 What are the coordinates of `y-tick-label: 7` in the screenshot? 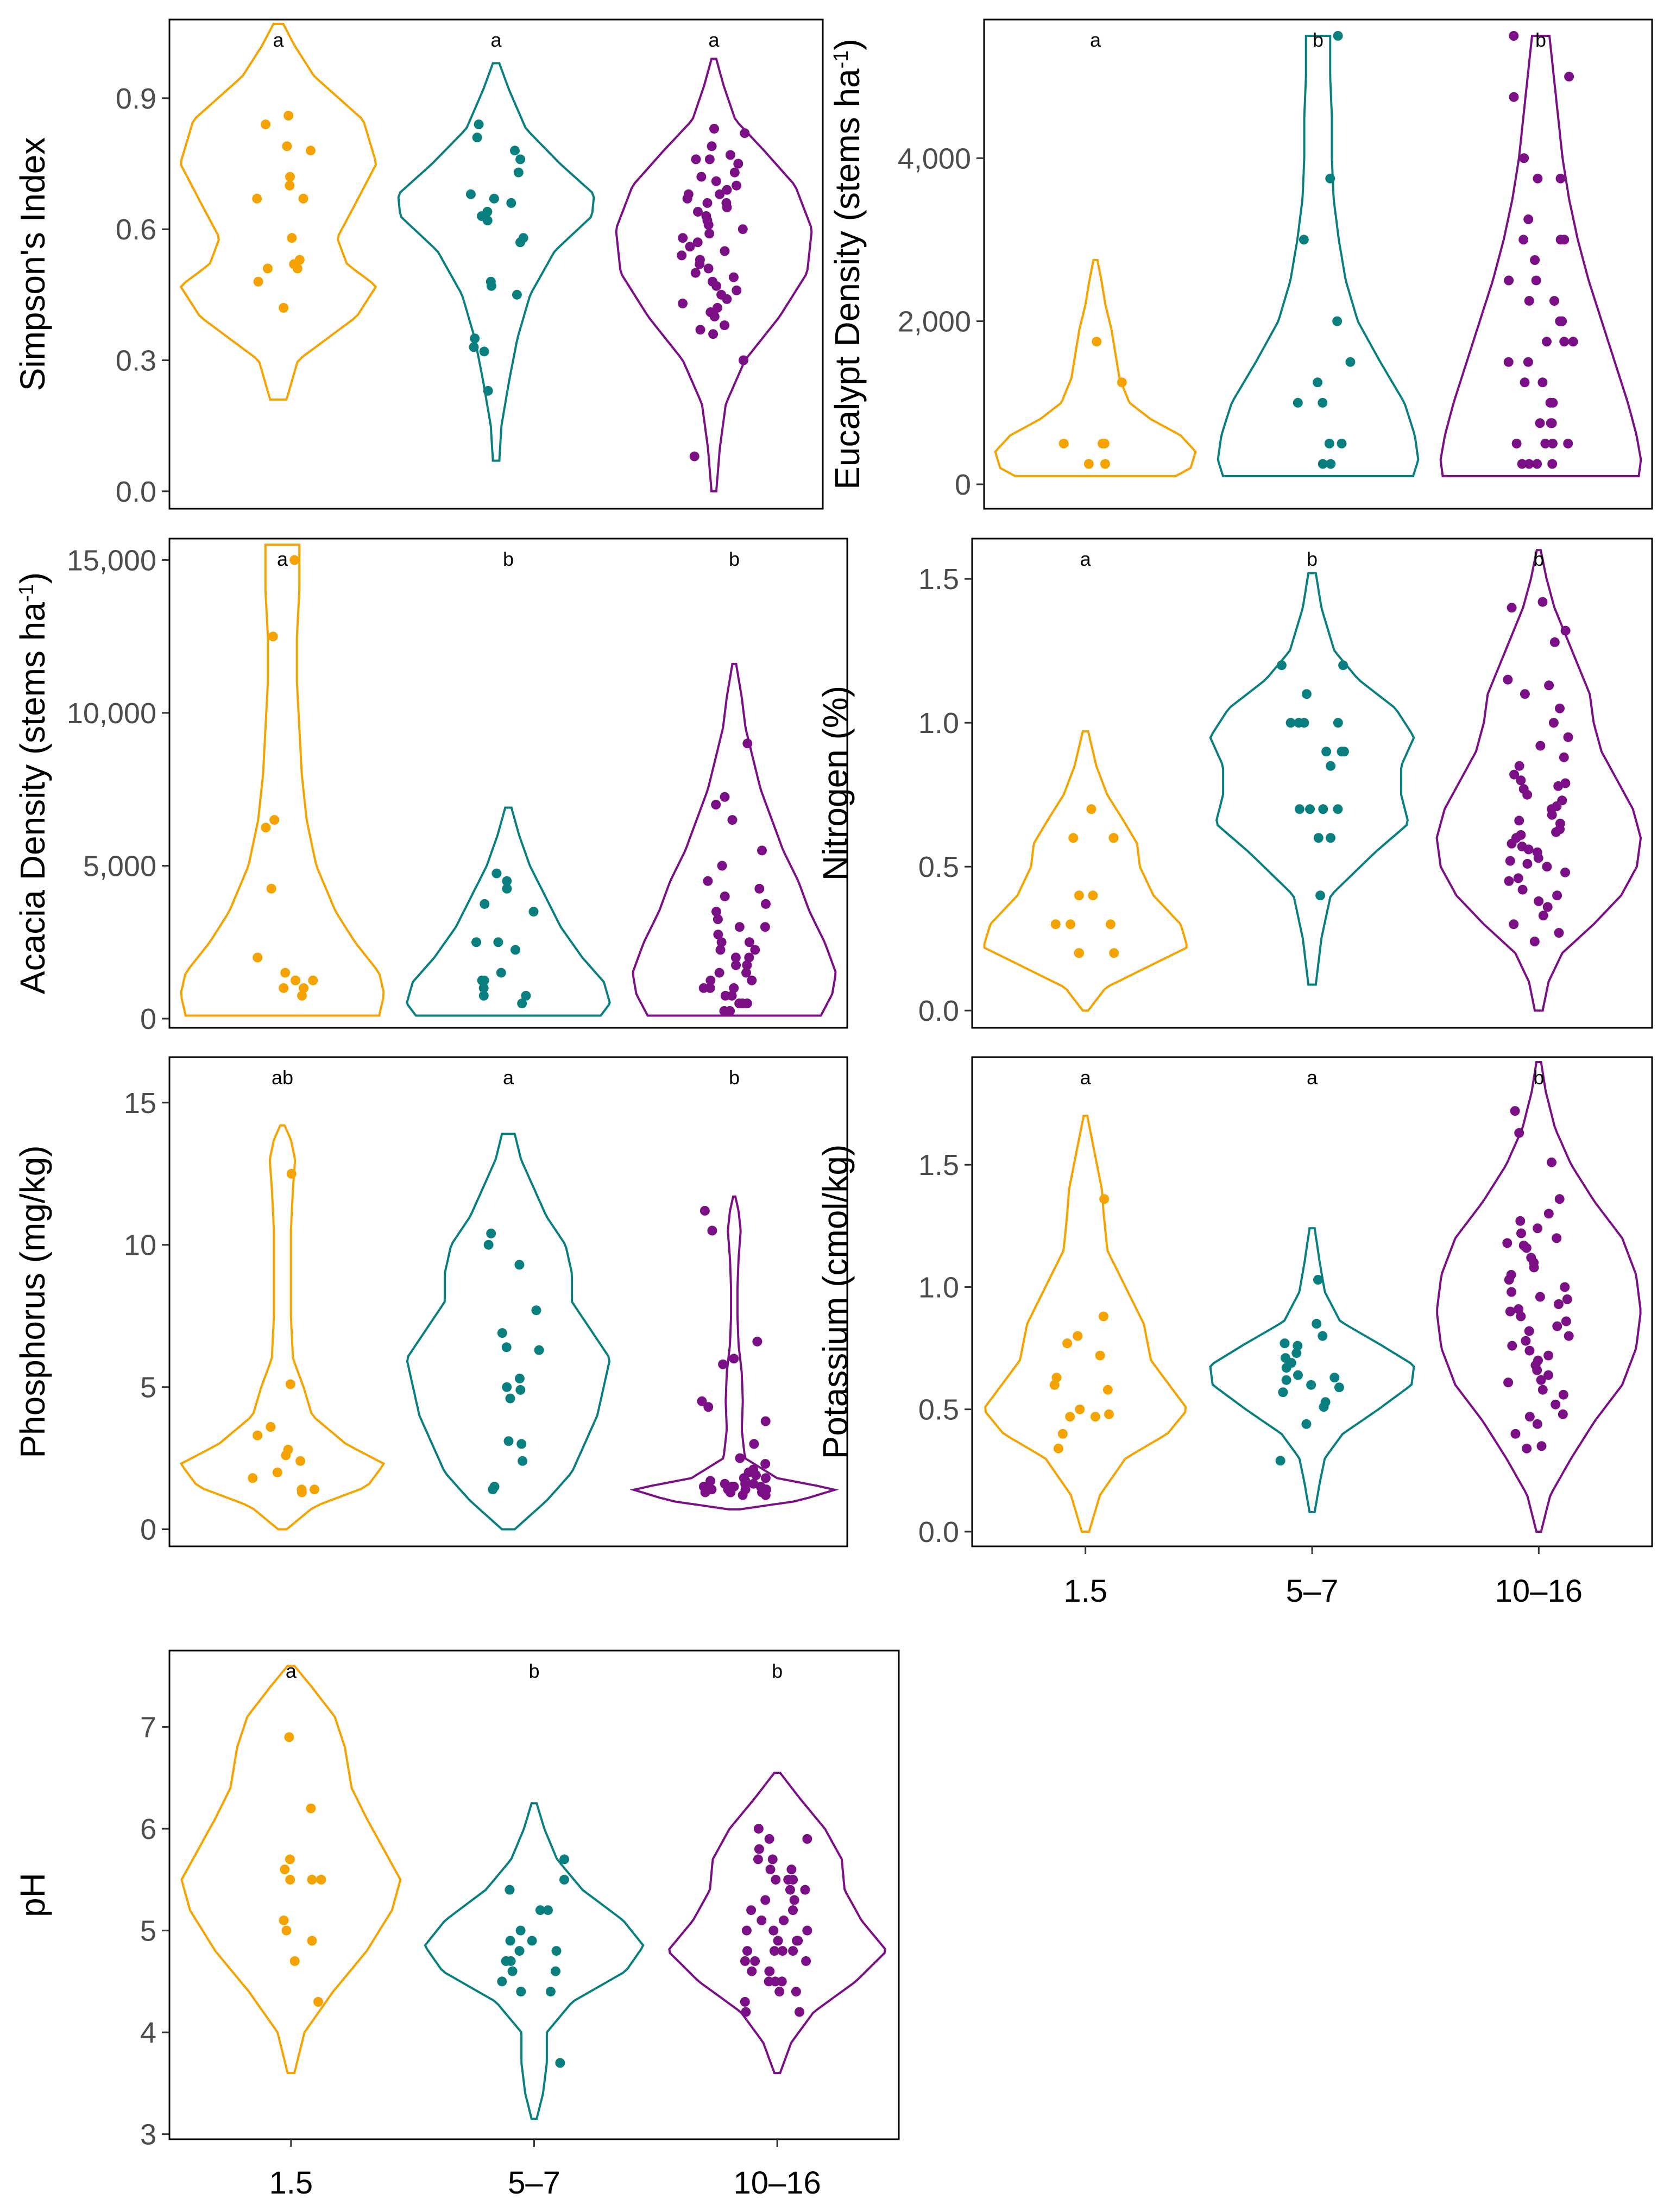 It's located at (148, 1727).